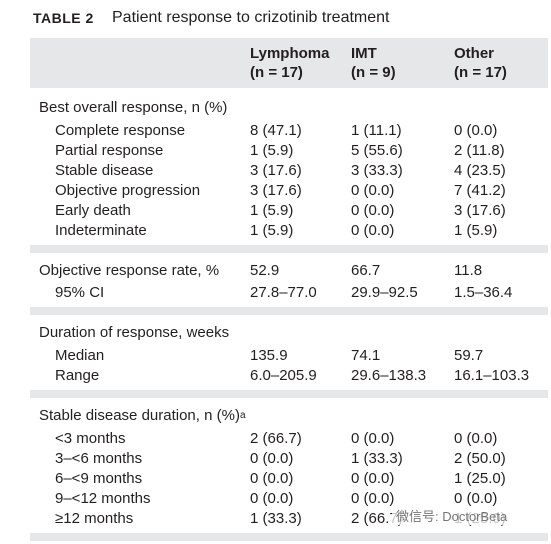  What do you see at coordinates (99, 478) in the screenshot?
I see `row-label: 6–<9 months` at bounding box center [99, 478].